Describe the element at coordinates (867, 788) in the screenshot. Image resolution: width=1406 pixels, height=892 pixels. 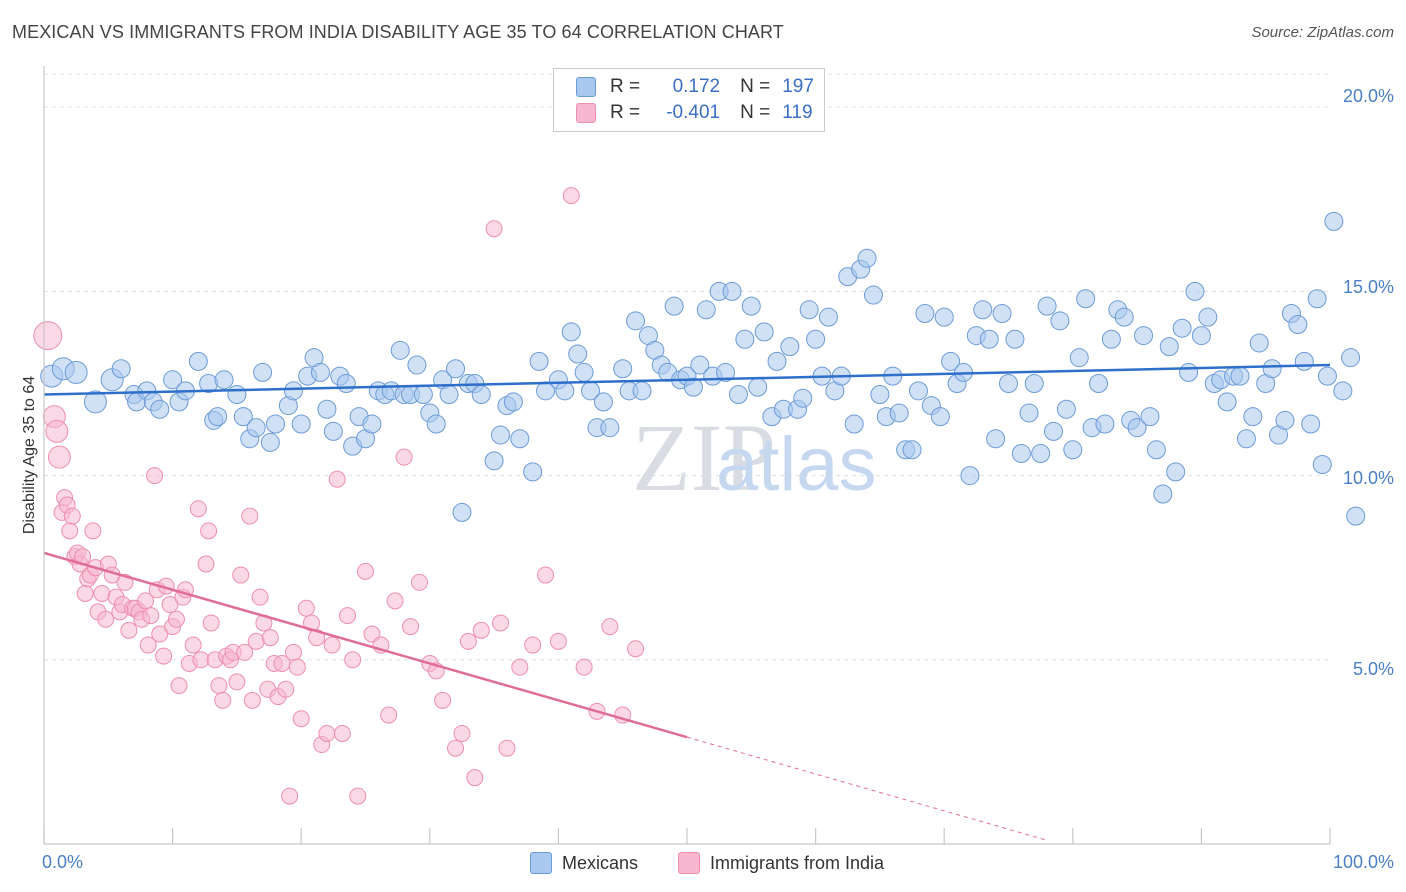
I see `india-trend-extension` at that location.